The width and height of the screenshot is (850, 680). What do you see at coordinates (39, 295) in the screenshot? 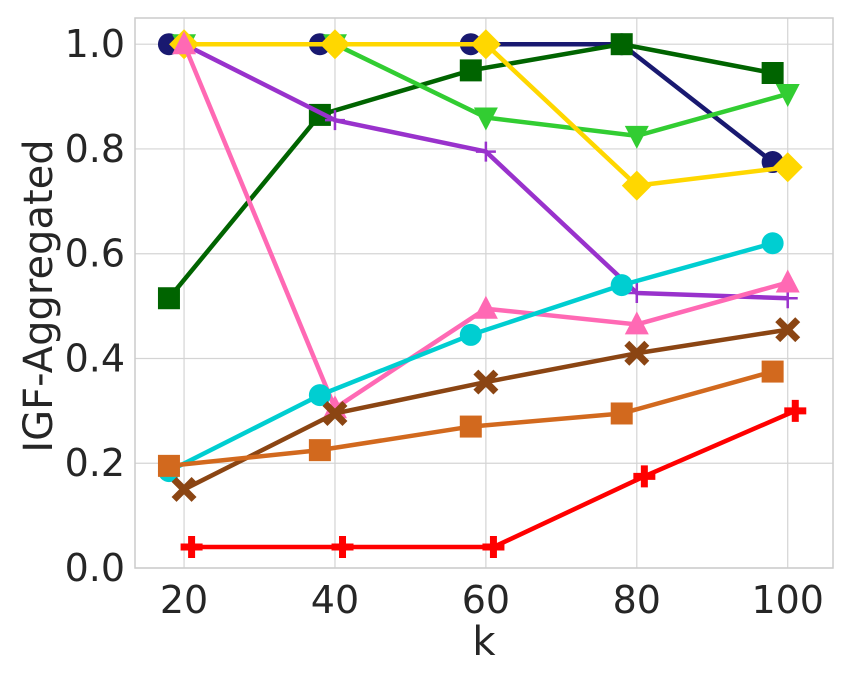
I see `y-axis-title: IGF-Aggregated` at bounding box center [39, 295].